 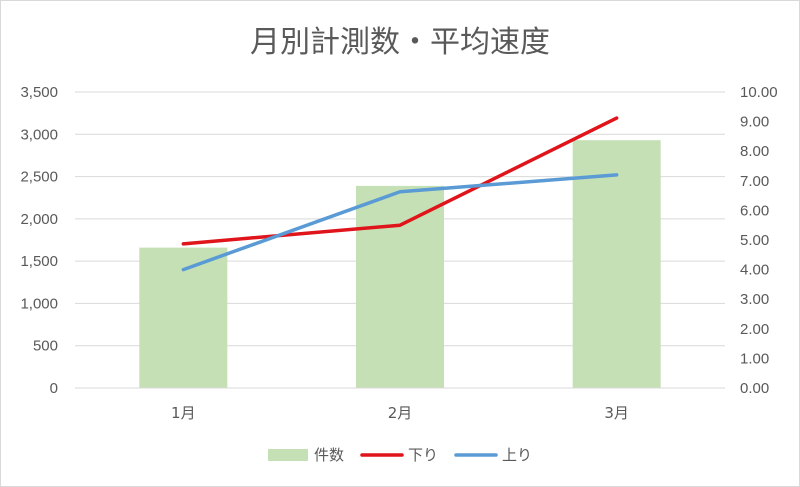 I want to click on legend-swatch, so click(x=288, y=455).